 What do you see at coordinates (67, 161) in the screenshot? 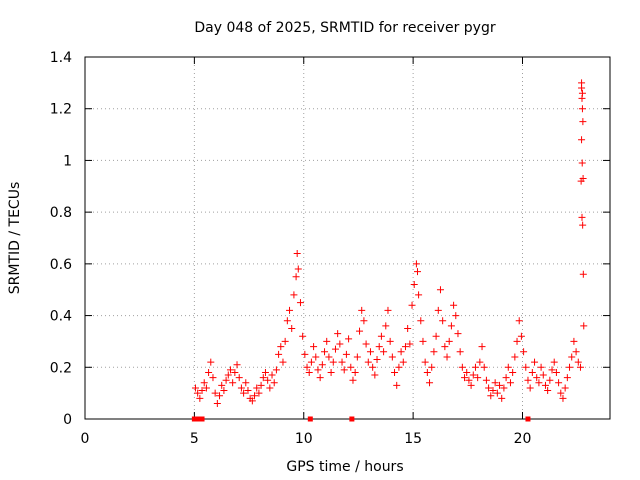
I see `y-tick-label: 1` at bounding box center [67, 161].